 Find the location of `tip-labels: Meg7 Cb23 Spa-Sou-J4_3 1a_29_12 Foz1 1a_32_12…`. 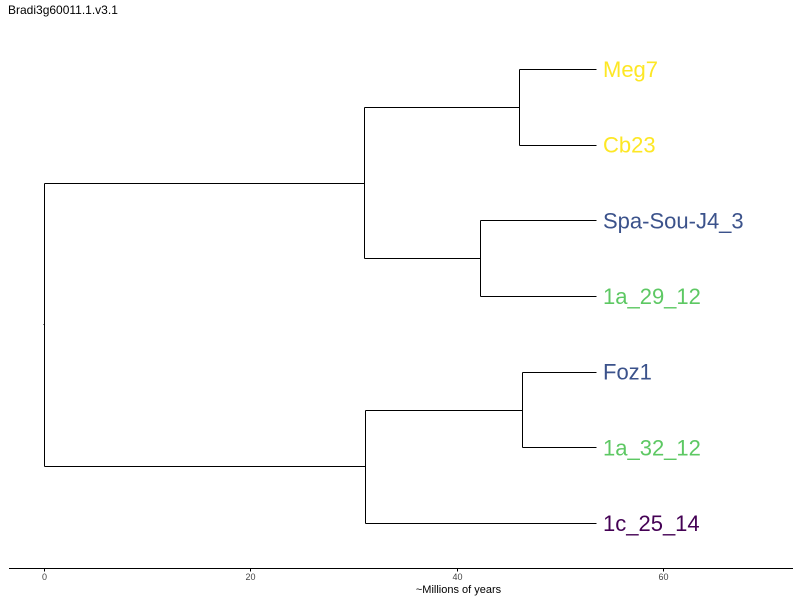

tip-labels: Meg7 Cb23 Spa-Sou-J4_3 1a_29_12 Foz1 1a_32_12… is located at coordinates (673, 296).